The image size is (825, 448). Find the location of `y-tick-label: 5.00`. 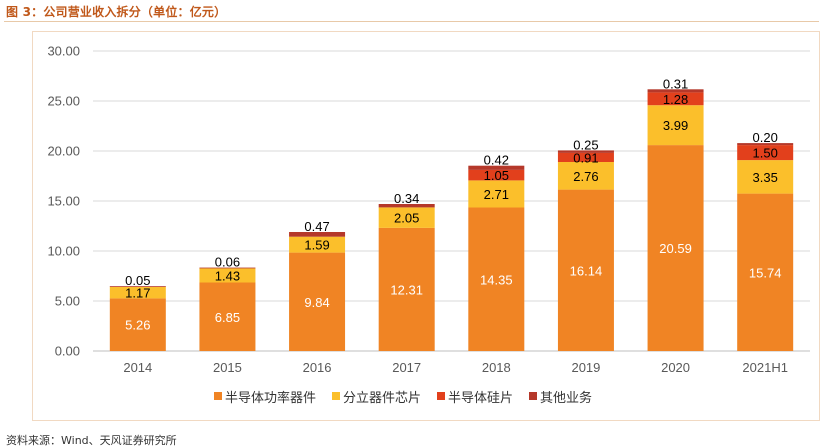

y-tick-label: 5.00 is located at coordinates (67, 301).